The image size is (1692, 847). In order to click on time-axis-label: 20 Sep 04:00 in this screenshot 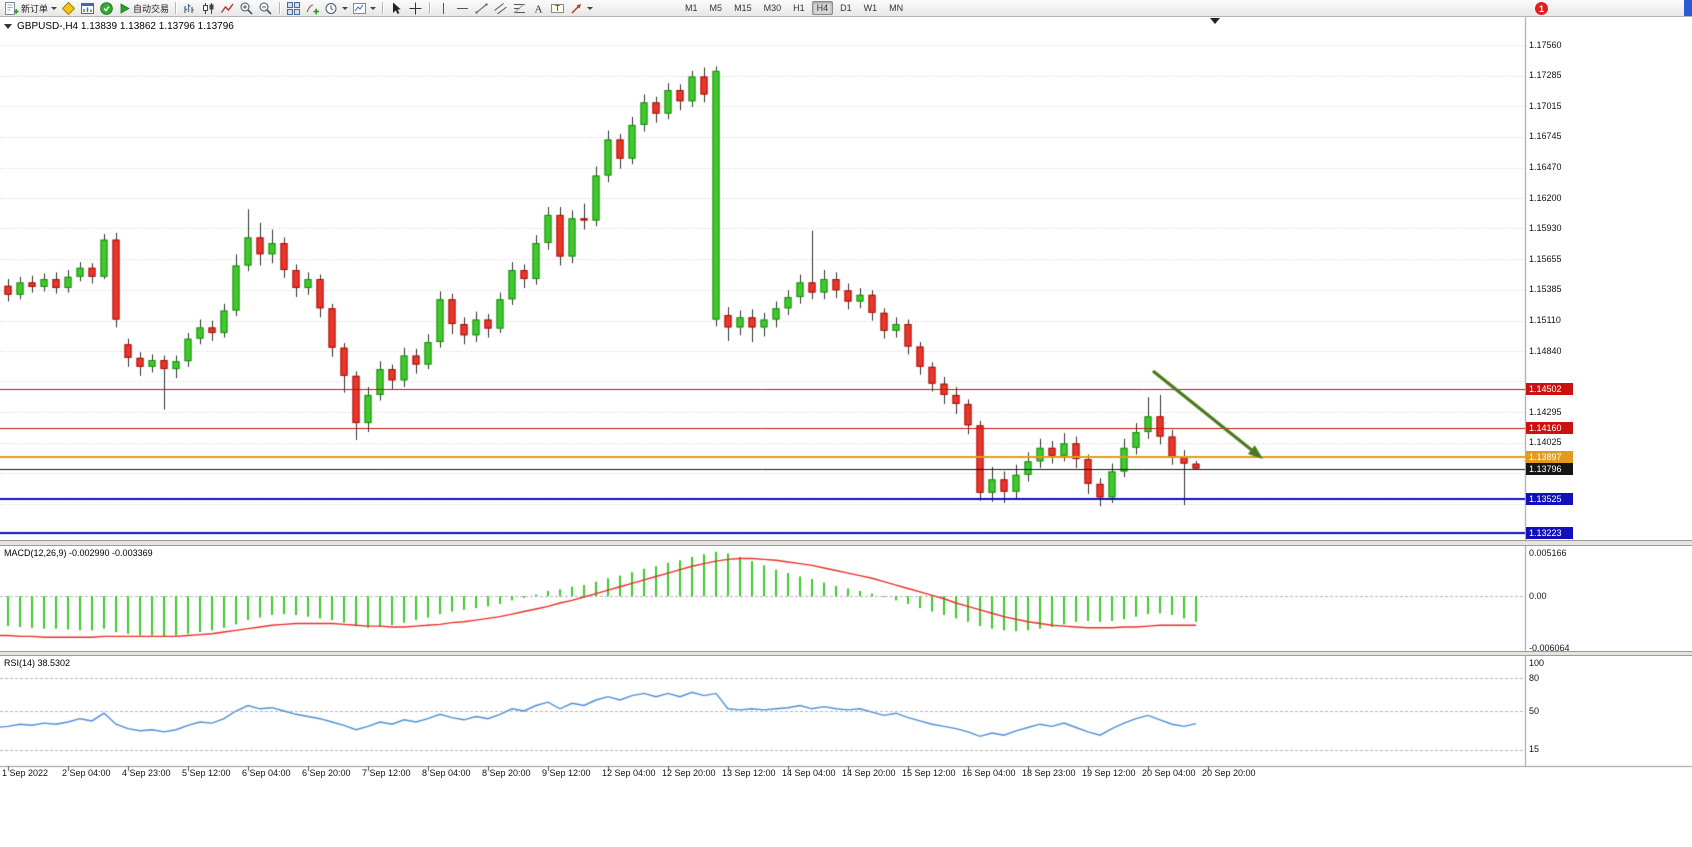, I will do `click(1169, 773)`.